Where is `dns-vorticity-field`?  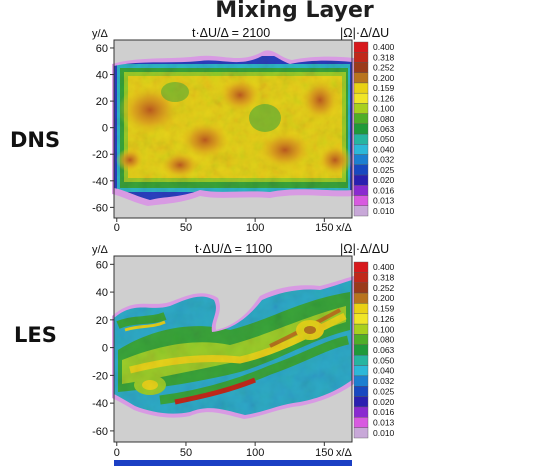 dns-vorticity-field is located at coordinates (233, 128).